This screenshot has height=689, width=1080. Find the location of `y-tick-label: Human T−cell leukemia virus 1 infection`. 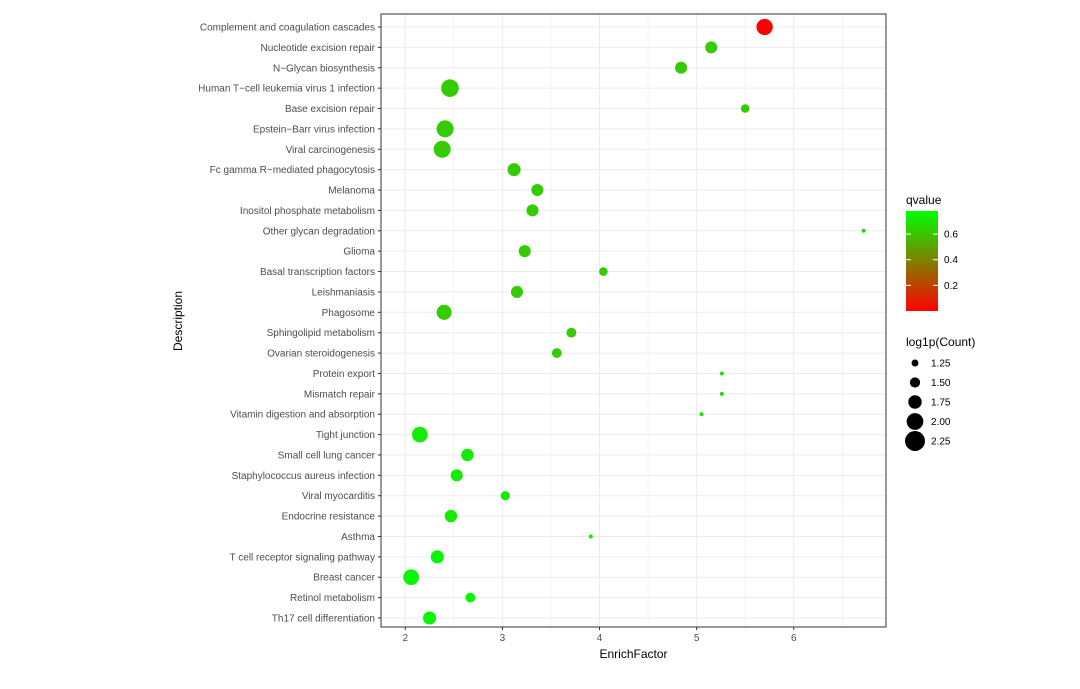

y-tick-label: Human T−cell leukemia virus 1 infection is located at coordinates (286, 89).